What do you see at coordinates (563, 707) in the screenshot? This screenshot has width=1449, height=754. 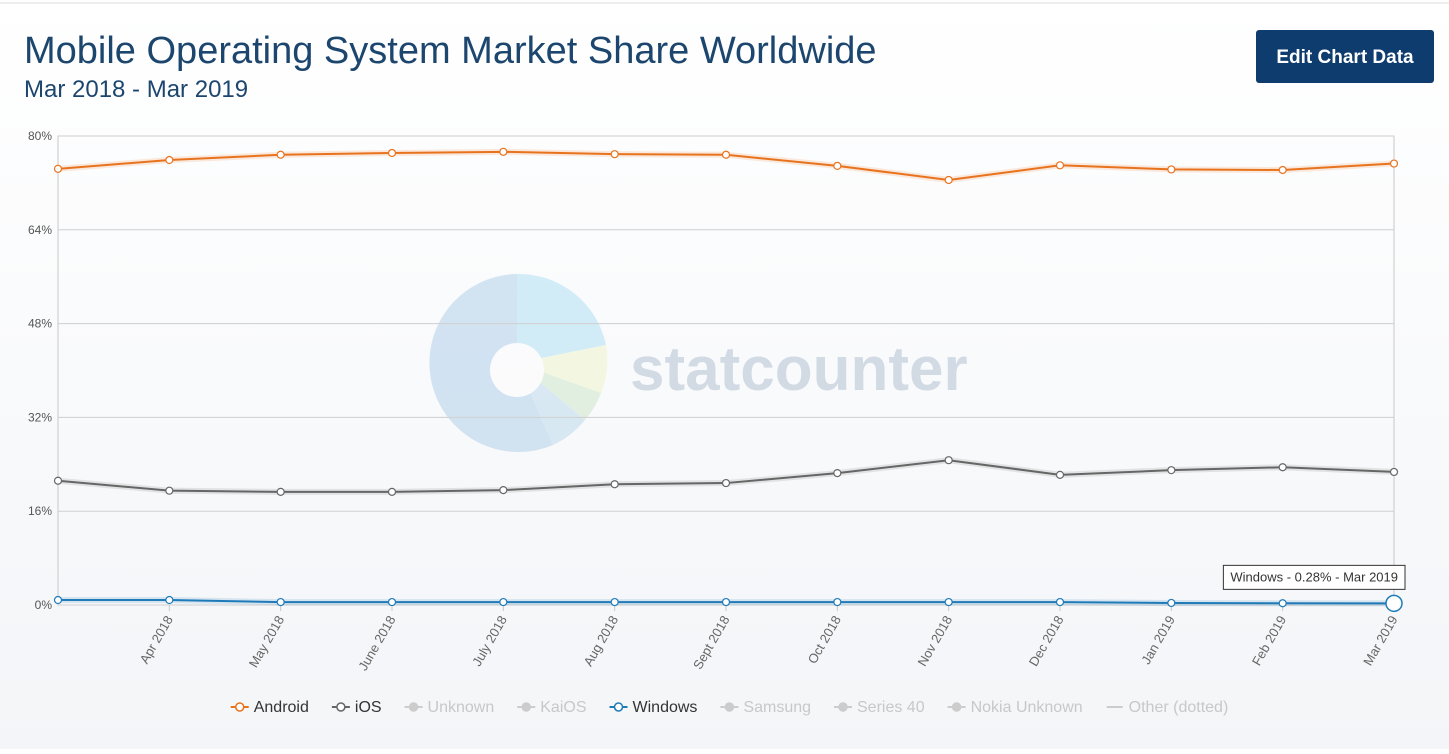 I see `legend-label: KaiOS` at bounding box center [563, 707].